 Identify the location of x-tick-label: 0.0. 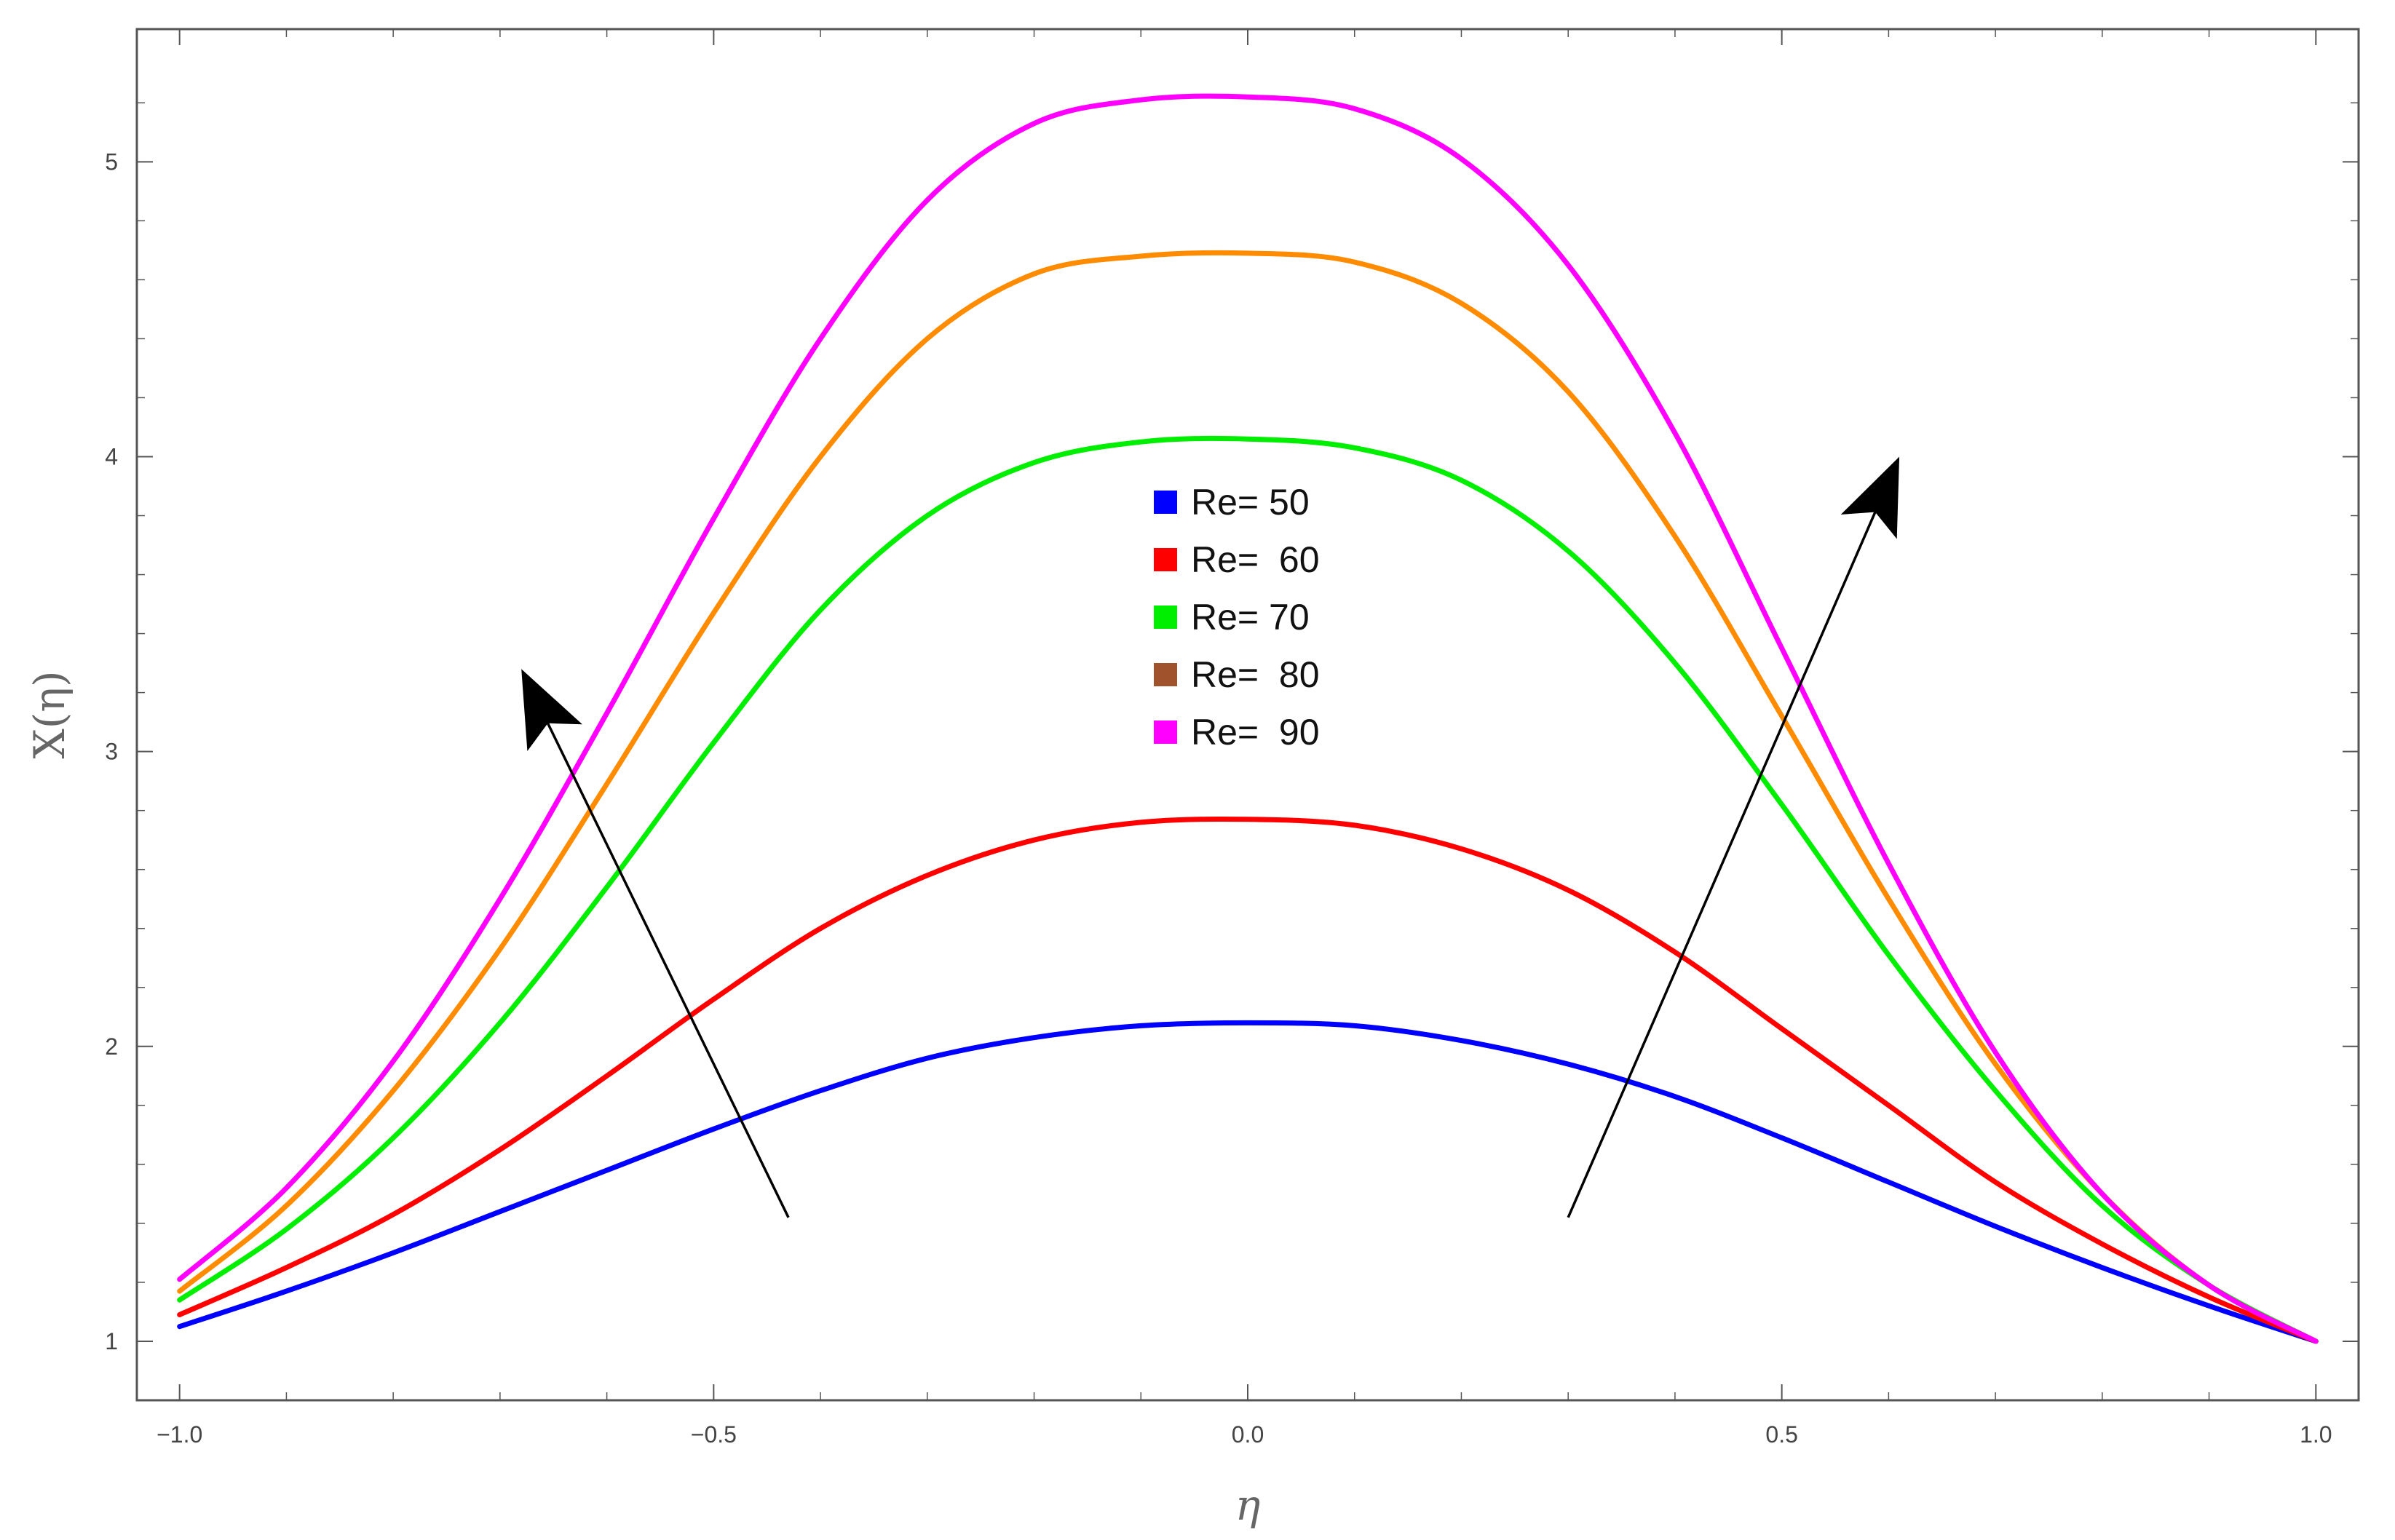
(1248, 1434).